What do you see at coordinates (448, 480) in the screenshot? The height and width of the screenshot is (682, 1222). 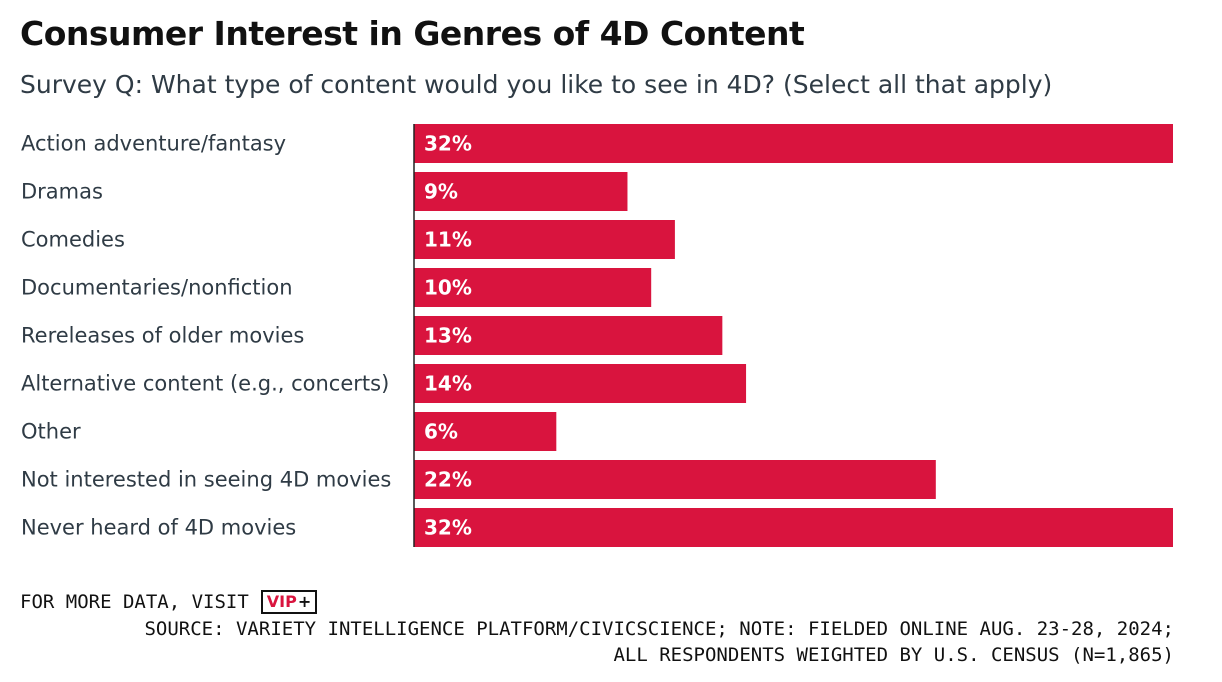 I see `value-label: 22%` at bounding box center [448, 480].